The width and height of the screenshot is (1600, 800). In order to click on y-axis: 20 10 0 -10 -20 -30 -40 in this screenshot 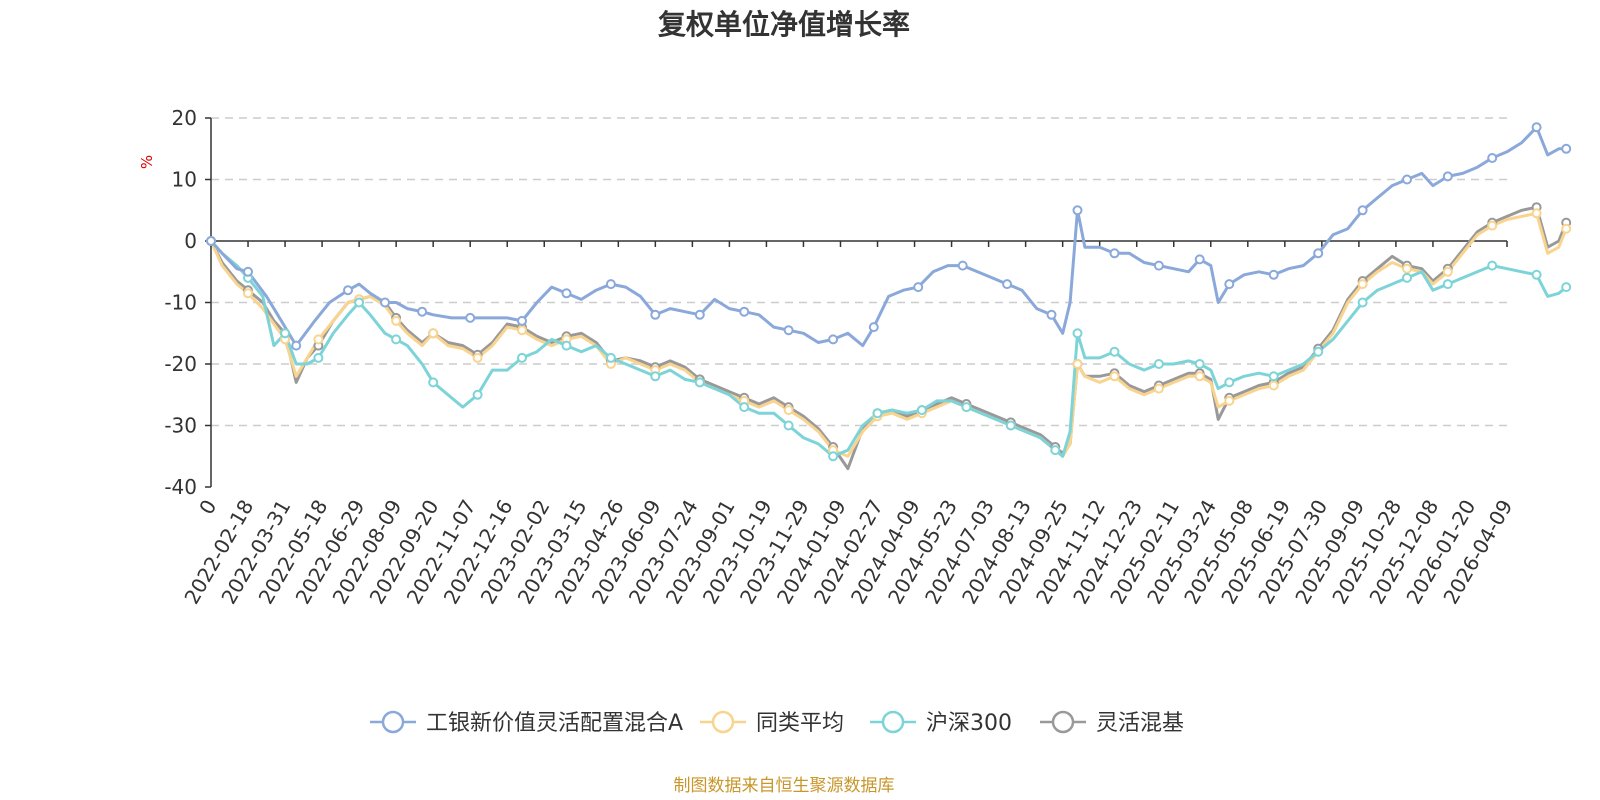, I will do `click(188, 302)`.